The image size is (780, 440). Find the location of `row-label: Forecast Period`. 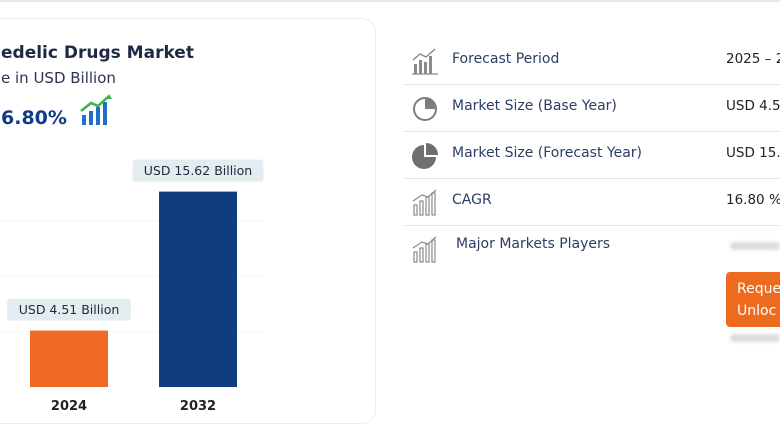

row-label: Forecast Period is located at coordinates (506, 59).